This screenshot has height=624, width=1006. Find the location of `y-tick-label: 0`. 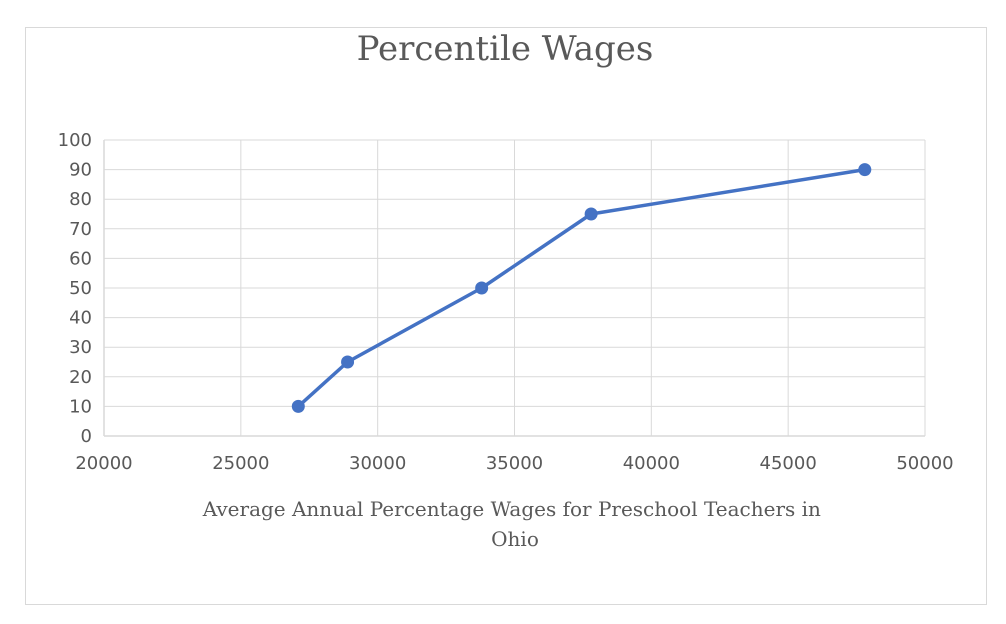

y-tick-label: 0 is located at coordinates (86, 436).